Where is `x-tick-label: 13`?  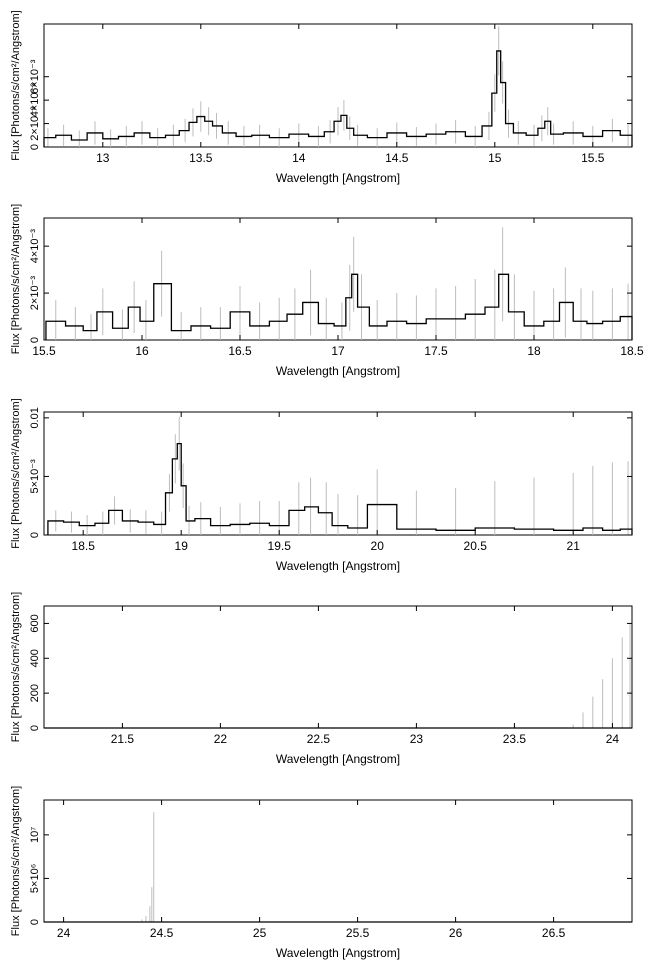
x-tick-label: 13 is located at coordinates (103, 158).